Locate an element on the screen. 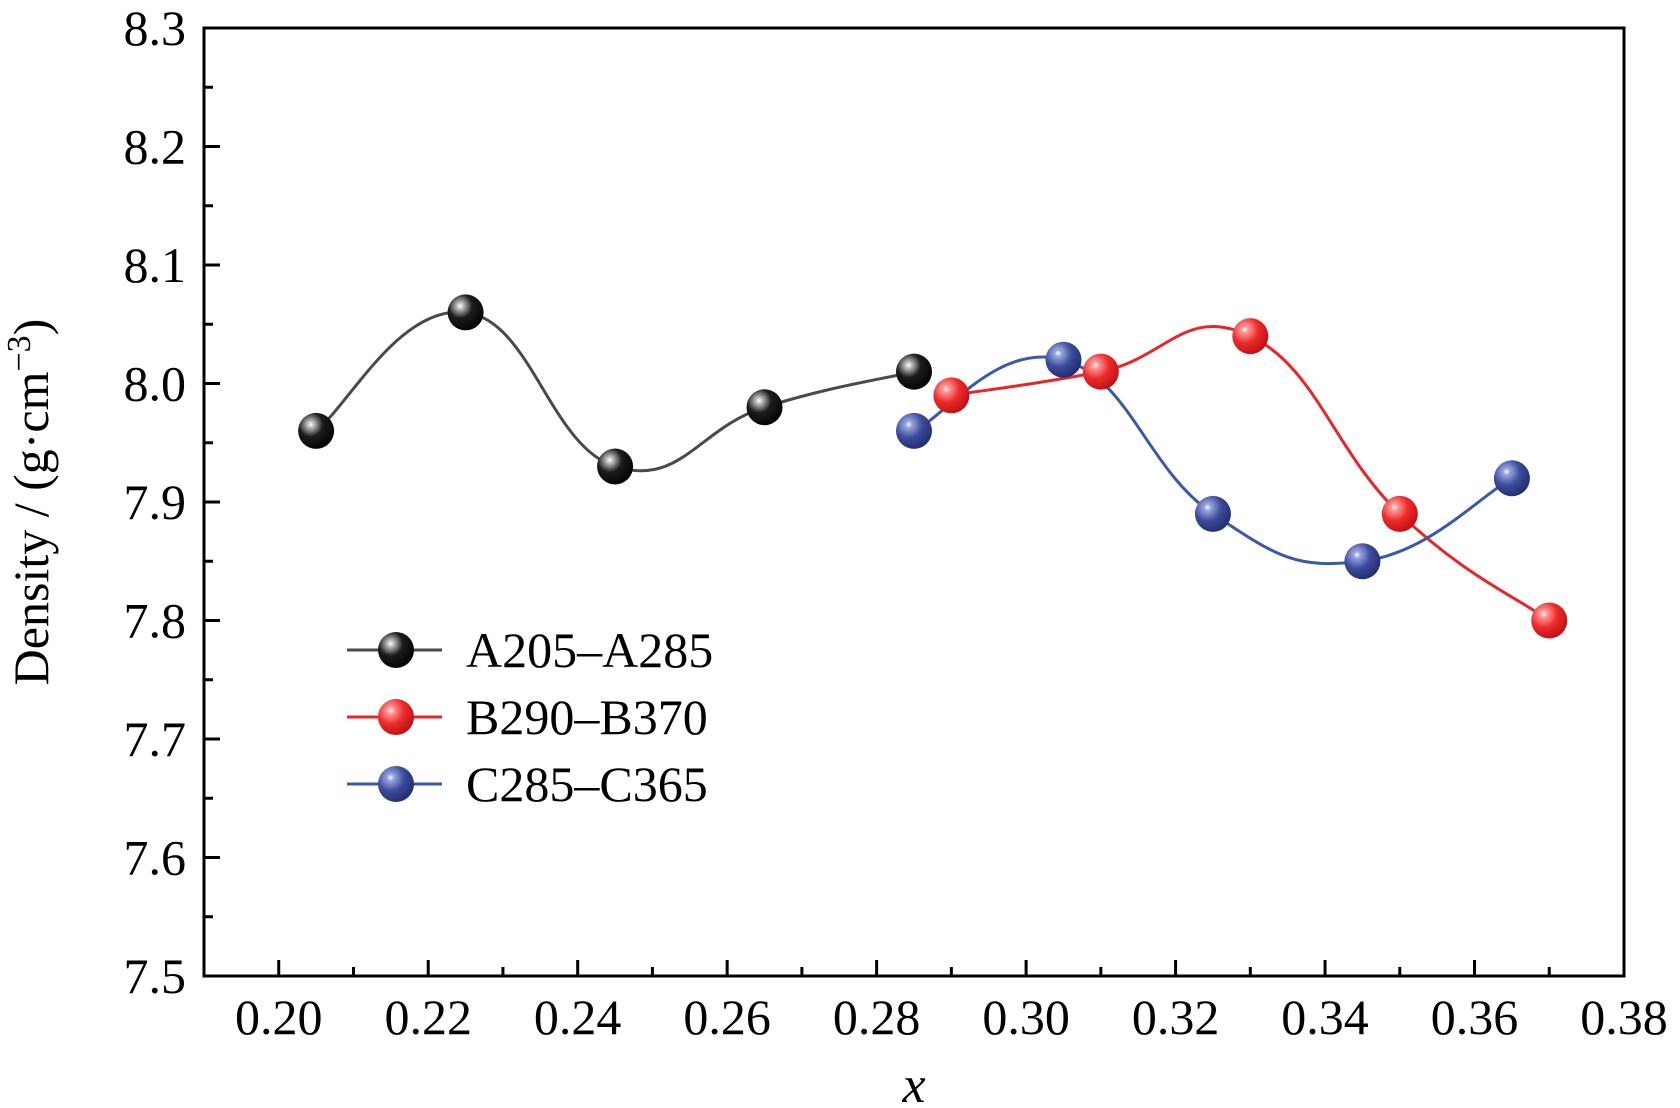 Image resolution: width=1680 pixels, height=1108 pixels. y-axis-label-close: ) is located at coordinates (31, 327).